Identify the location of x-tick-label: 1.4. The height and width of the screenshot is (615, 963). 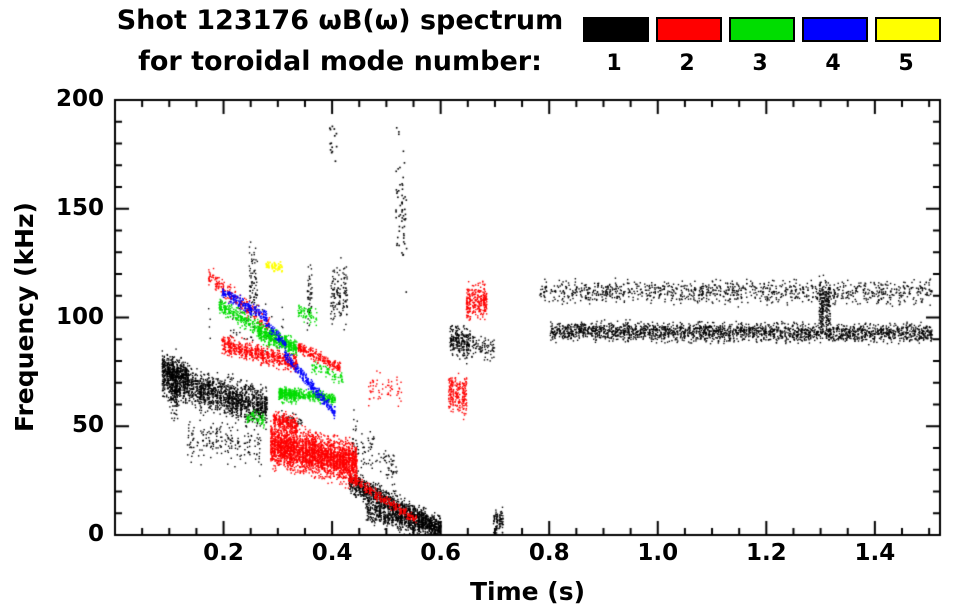
(875, 553).